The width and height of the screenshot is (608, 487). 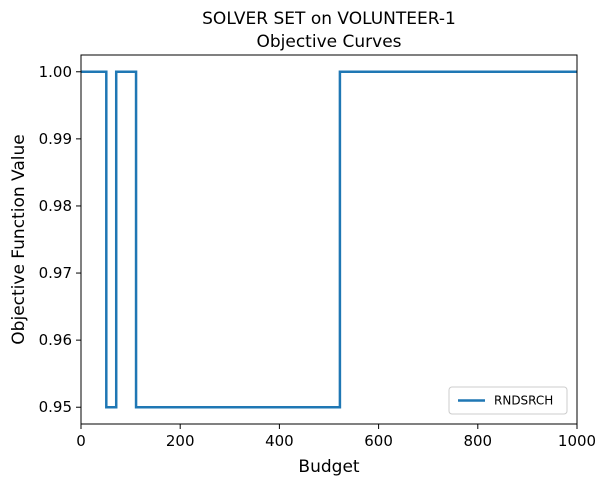 I want to click on y-tick-label: 1.00, so click(x=55, y=72).